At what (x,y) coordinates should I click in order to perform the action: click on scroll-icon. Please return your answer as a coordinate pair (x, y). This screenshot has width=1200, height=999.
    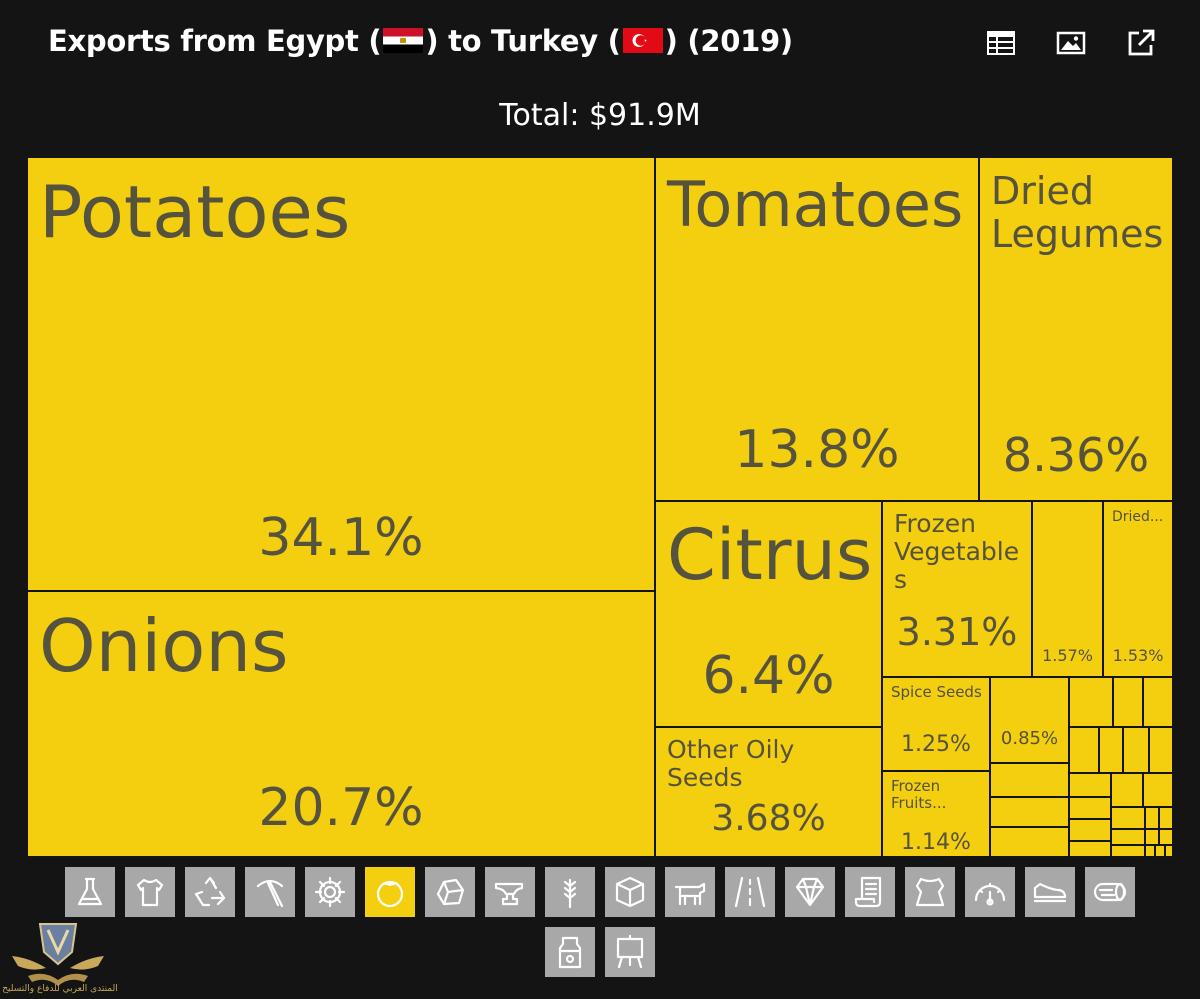
    Looking at the image, I should click on (868, 892).